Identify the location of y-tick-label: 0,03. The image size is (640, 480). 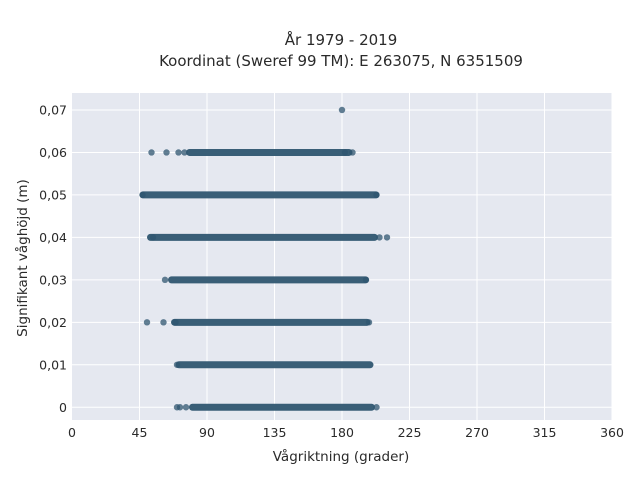
(53, 279).